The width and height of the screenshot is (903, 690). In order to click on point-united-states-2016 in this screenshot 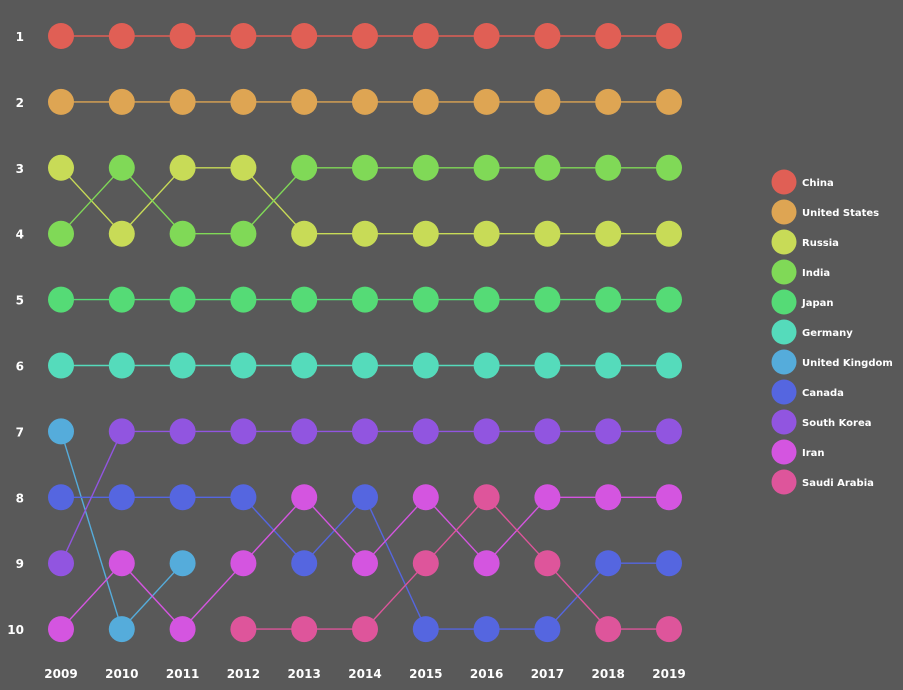, I will do `click(486, 101)`.